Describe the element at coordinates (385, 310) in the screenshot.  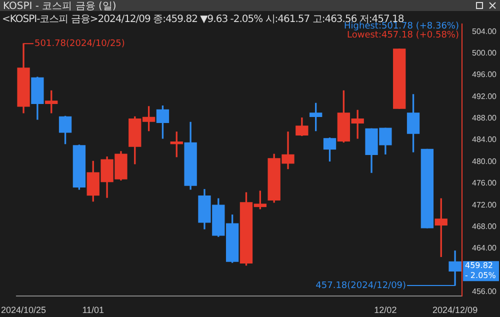
I see `x-tick-label: 12/02` at that location.